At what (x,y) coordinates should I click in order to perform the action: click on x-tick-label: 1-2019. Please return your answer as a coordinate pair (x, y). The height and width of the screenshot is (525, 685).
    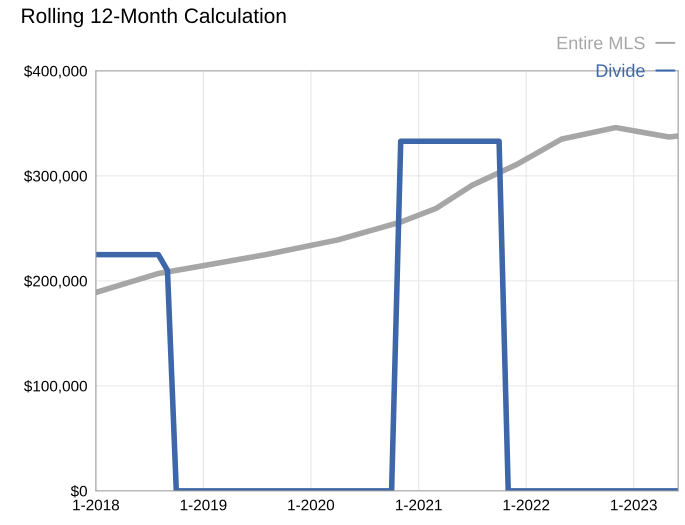
    Looking at the image, I should click on (203, 505).